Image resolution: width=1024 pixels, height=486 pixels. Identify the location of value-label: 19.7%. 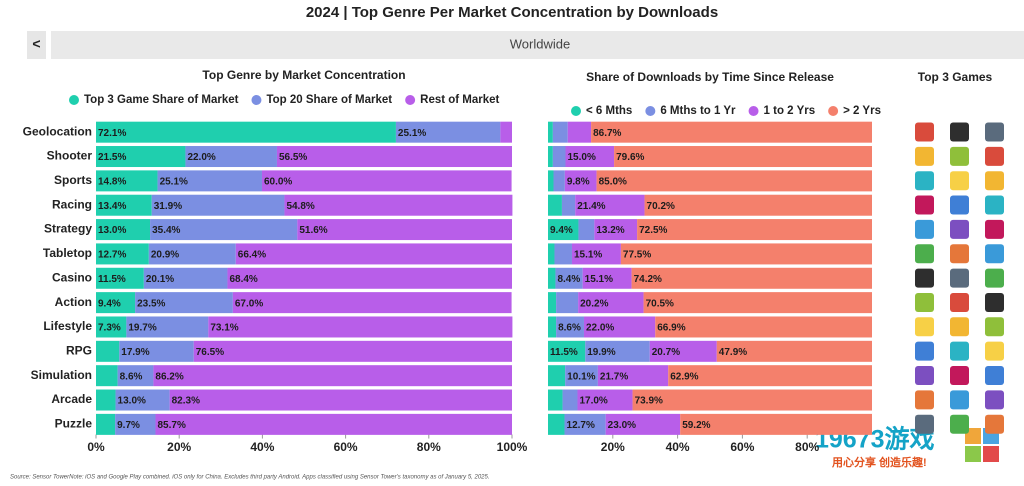
(142, 328).